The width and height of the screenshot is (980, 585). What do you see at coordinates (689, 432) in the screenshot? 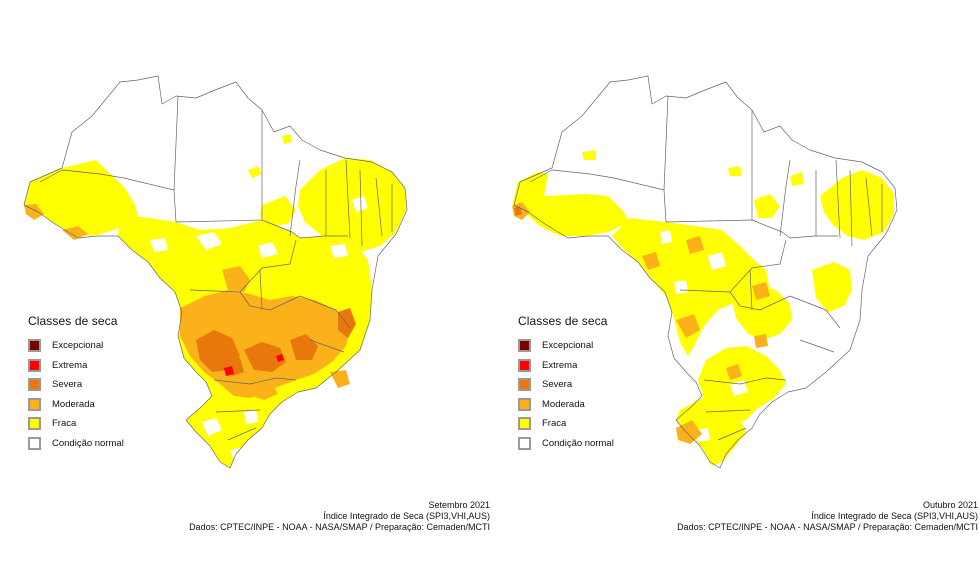
I see `moderada-rs-west` at bounding box center [689, 432].